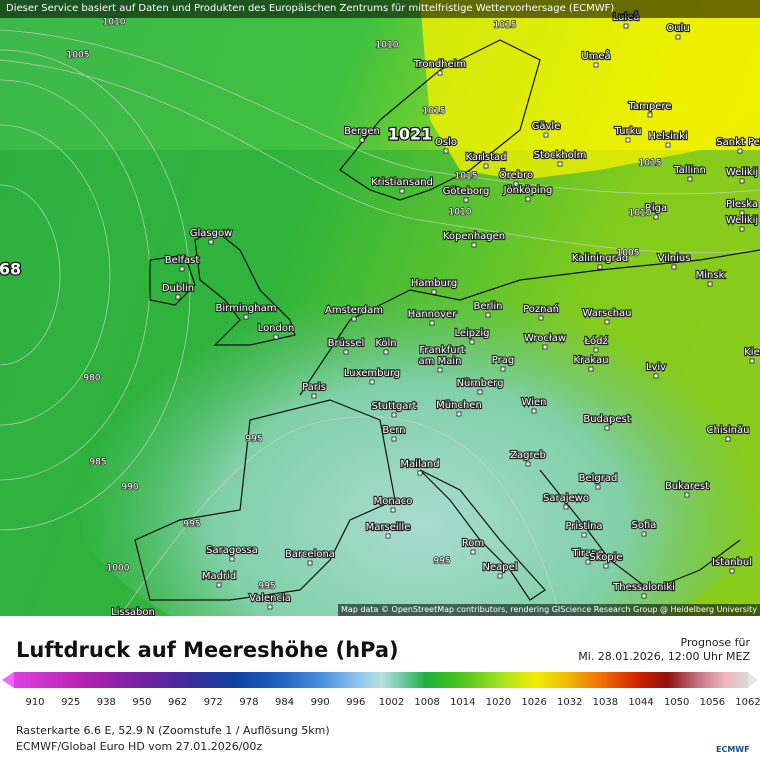 The height and width of the screenshot is (760, 760). What do you see at coordinates (459, 405) in the screenshot?
I see `city-label: München` at bounding box center [459, 405].